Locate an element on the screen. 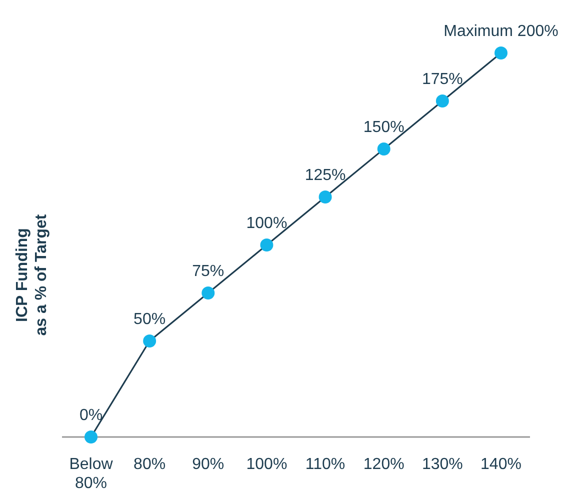 The width and height of the screenshot is (570, 494). data-label: 0% is located at coordinates (91, 415).